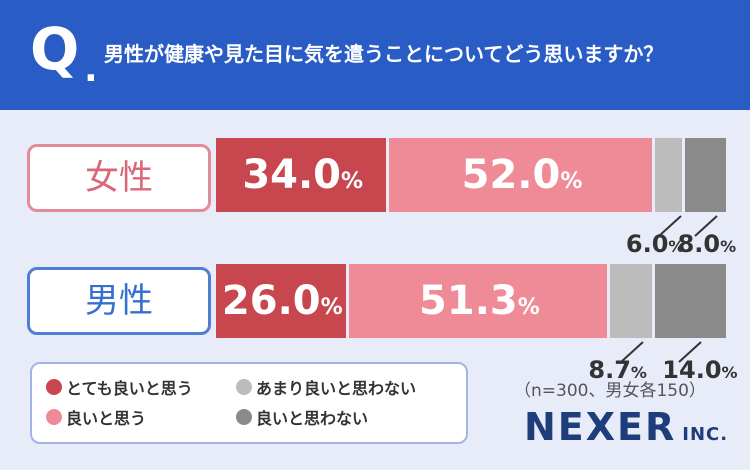 This screenshot has height=470, width=750. I want to click on legend-label-not-very: あまり良いと思わない, so click(336, 388).